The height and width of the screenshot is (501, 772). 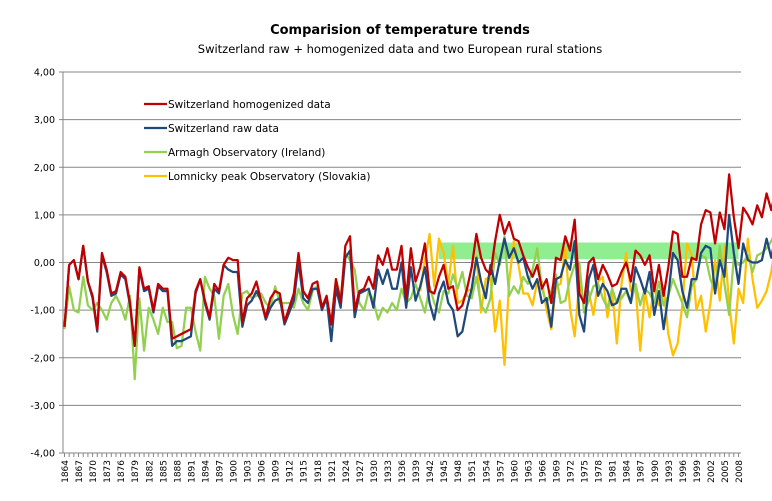 What do you see at coordinates (246, 153) in the screenshot?
I see `legend-label: Armagh Observatory (Ireland)` at bounding box center [246, 153].